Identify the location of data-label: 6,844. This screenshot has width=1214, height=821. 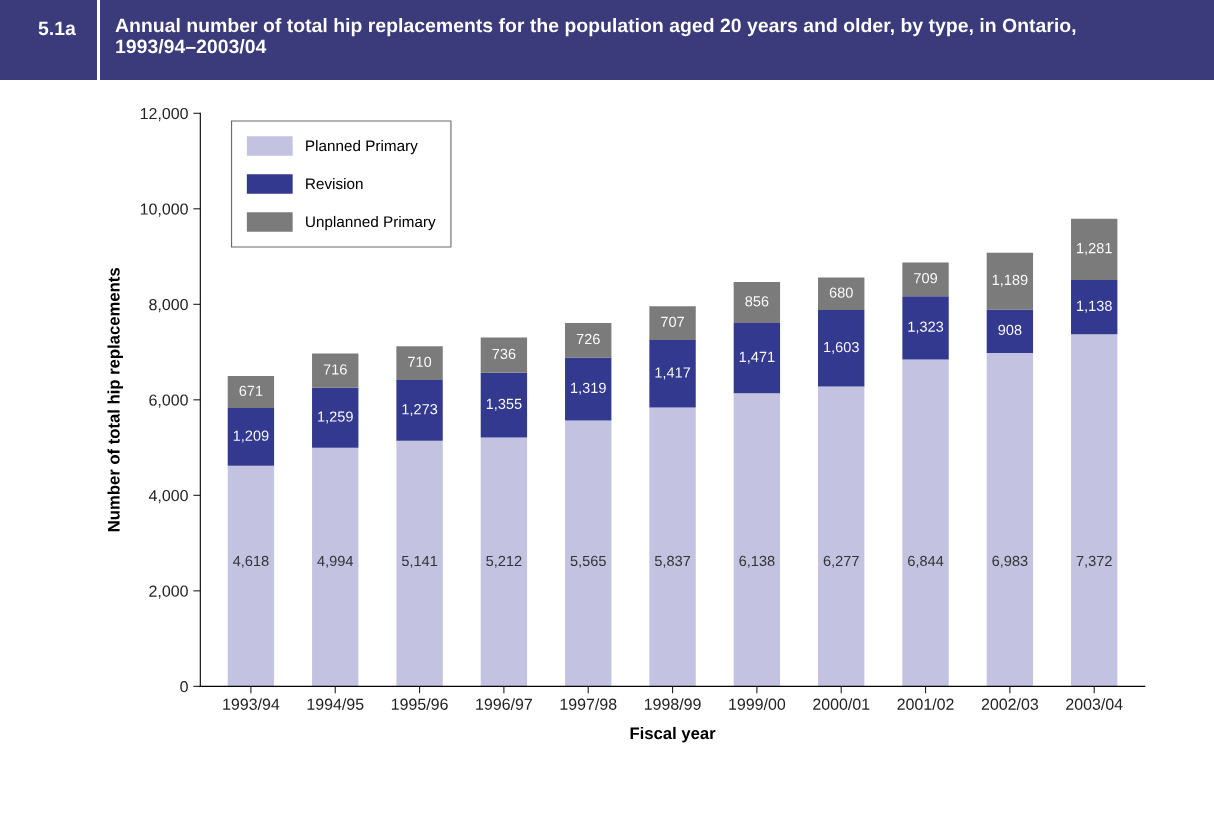
(926, 561).